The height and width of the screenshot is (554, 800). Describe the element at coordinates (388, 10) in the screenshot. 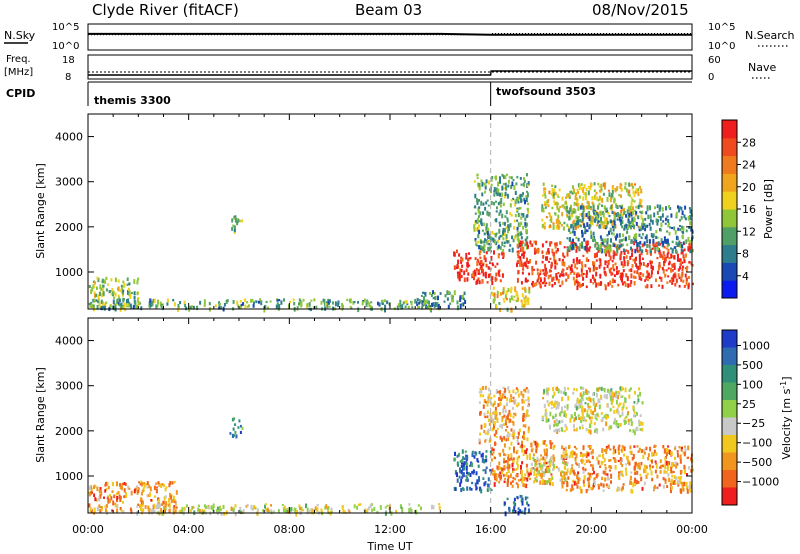

I see `beam-title: Beam 03` at that location.